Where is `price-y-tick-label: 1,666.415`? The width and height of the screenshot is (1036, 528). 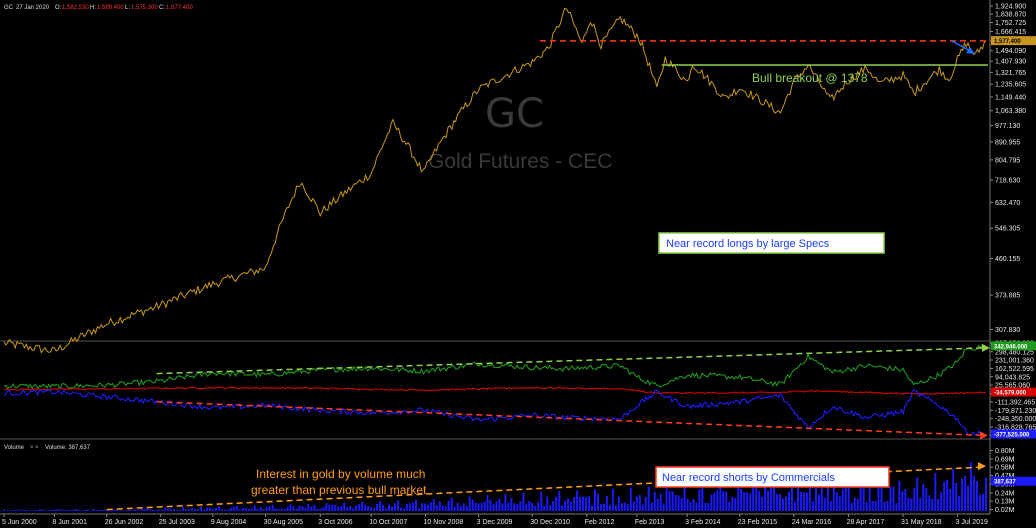 price-y-tick-label: 1,666.415 is located at coordinates (1010, 32).